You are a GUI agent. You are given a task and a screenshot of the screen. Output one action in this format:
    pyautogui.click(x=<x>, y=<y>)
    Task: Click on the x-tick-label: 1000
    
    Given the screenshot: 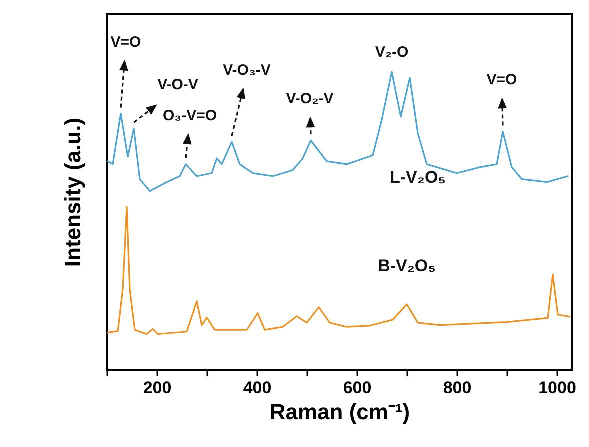 What is the action you would take?
    pyautogui.click(x=557, y=388)
    